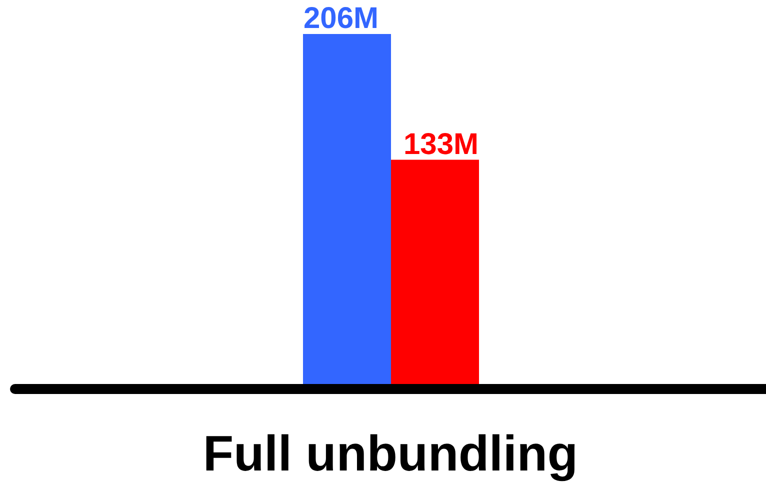 This screenshot has height=487, width=766. Describe the element at coordinates (390, 454) in the screenshot. I see `x-tick-label: Full unbundling` at that location.